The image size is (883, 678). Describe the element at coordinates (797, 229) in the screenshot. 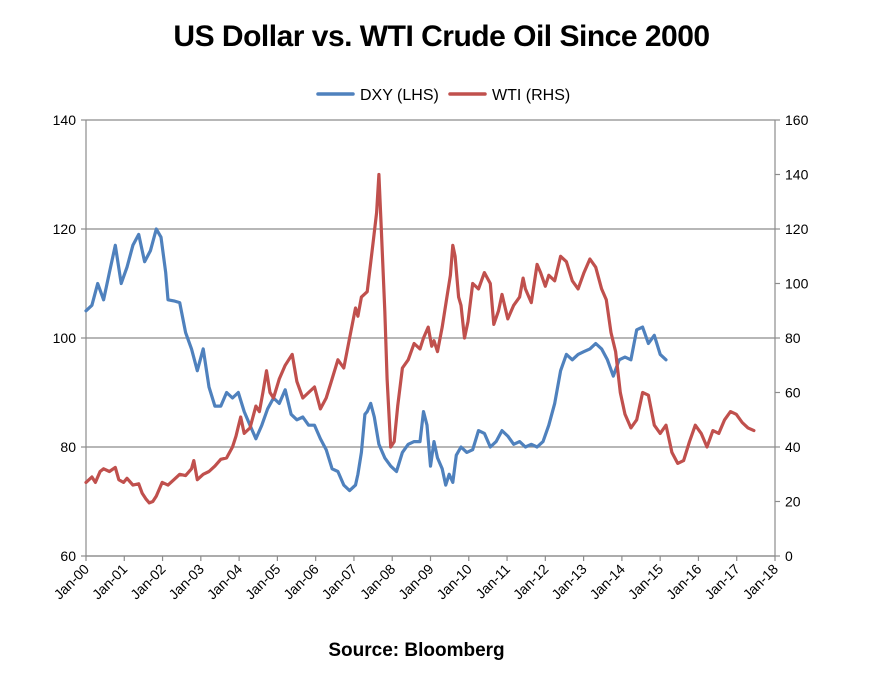

I see `y-right-tick-label: 120` at that location.